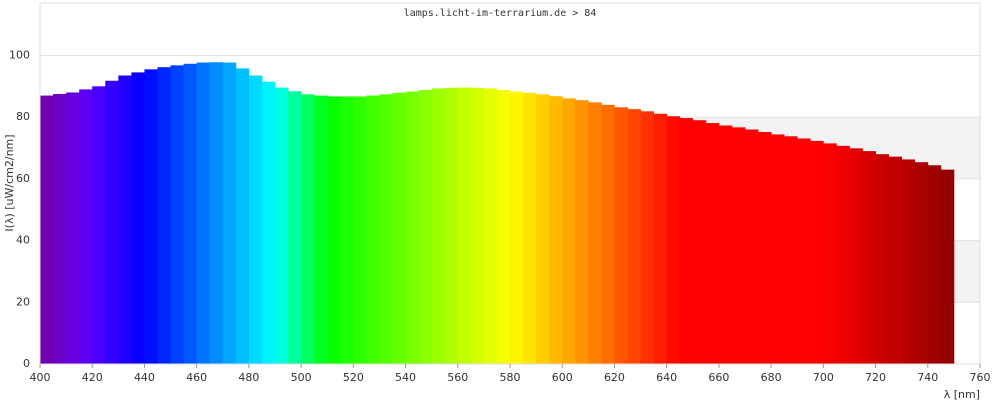 This screenshot has height=400, width=1000. I want to click on y-tick-label: 40, so click(23, 240).